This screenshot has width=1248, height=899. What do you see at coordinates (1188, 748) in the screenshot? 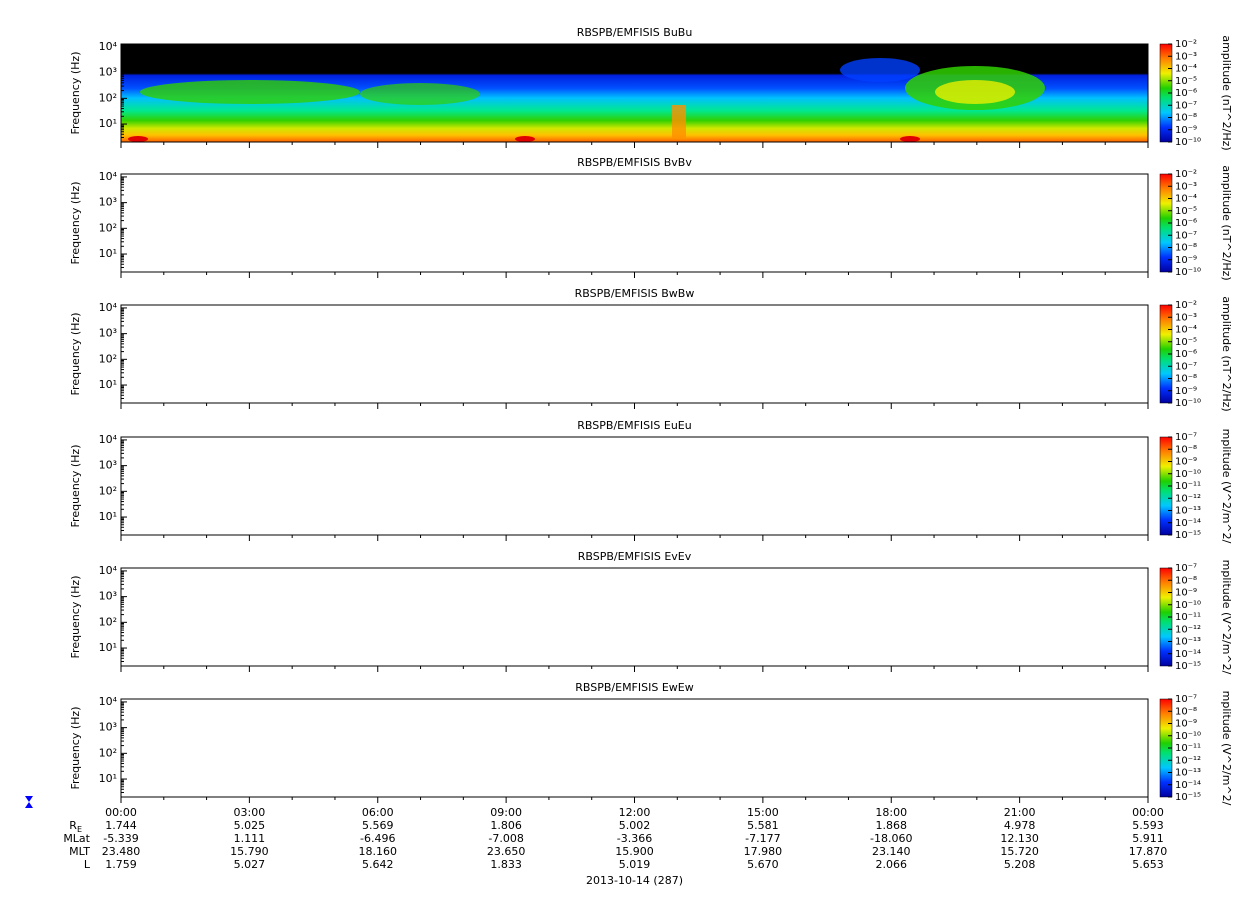
I see `colorbar-tick-label: 10⁻¹¹` at bounding box center [1188, 748].